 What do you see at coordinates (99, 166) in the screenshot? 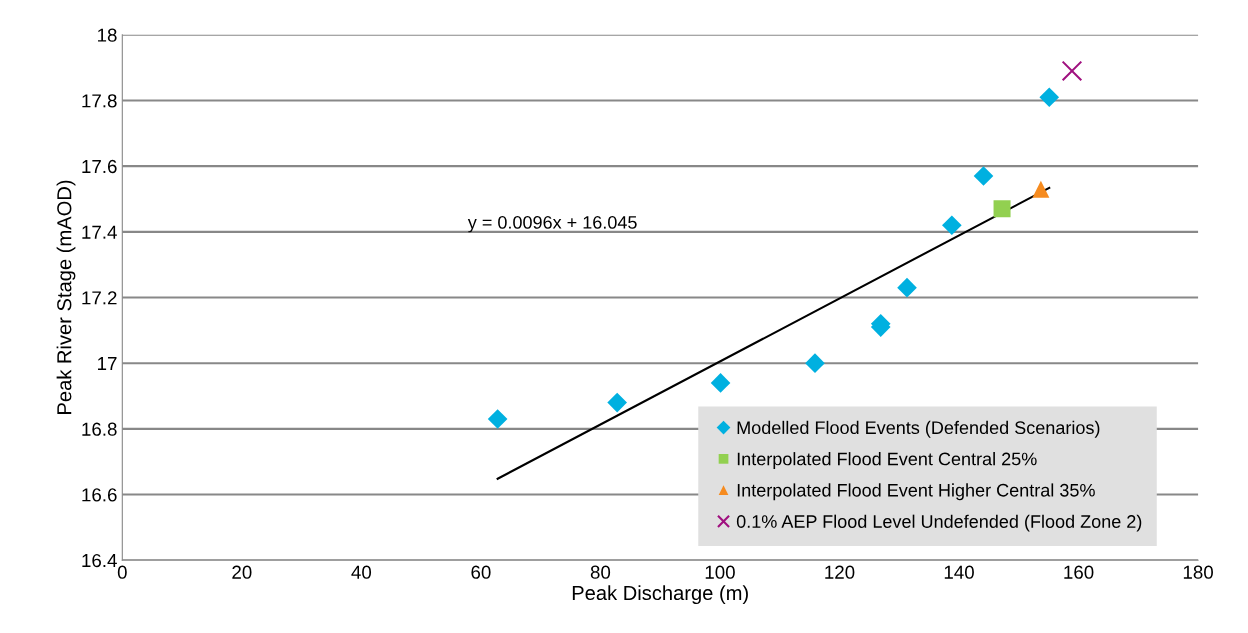
I see `y-tick-label: 17.6` at bounding box center [99, 166].